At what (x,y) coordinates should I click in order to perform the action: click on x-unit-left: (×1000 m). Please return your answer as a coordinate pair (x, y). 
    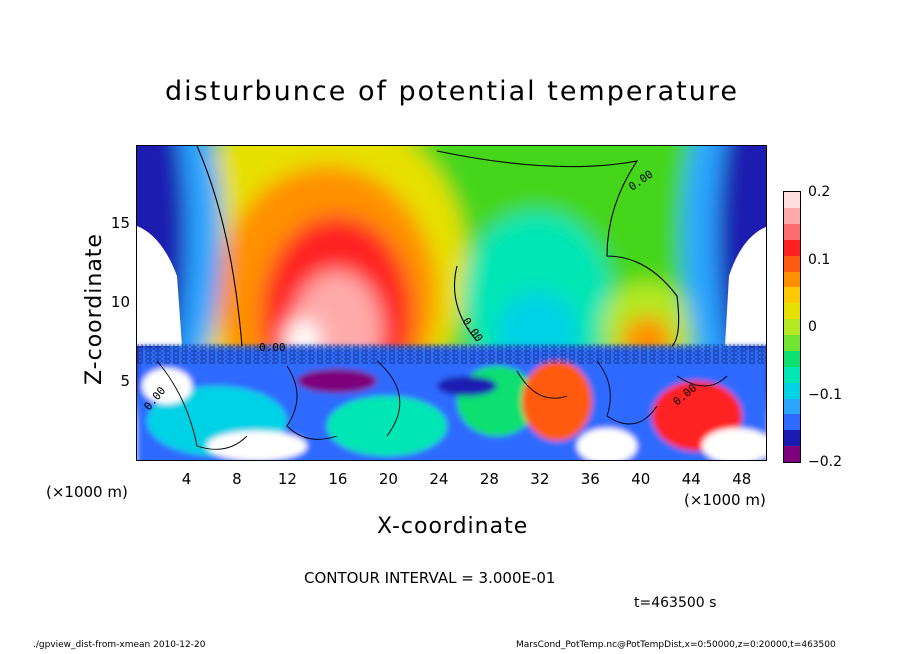
    Looking at the image, I should click on (87, 492).